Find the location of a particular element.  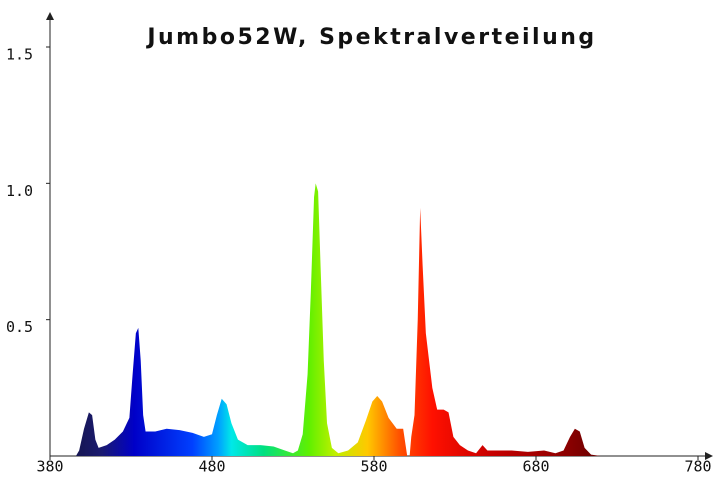

x-tick-label: 780 is located at coordinates (697, 467).